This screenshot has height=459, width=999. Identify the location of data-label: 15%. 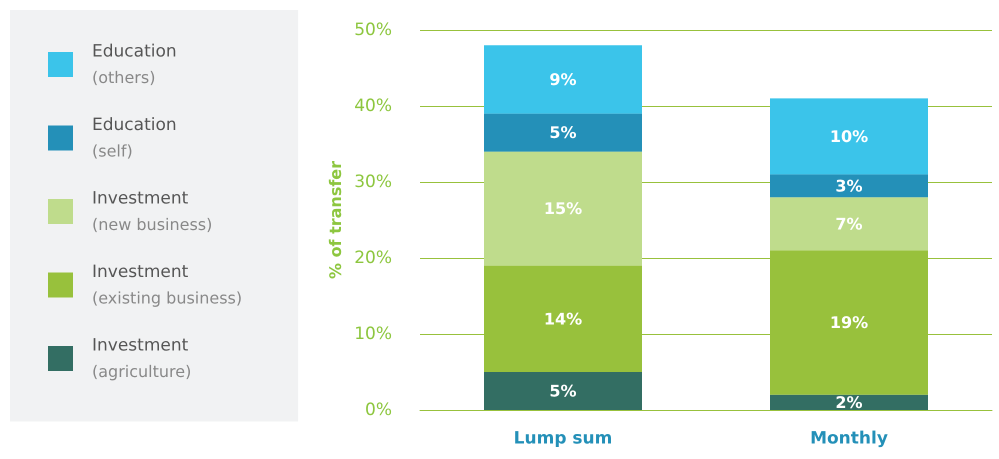
(563, 208).